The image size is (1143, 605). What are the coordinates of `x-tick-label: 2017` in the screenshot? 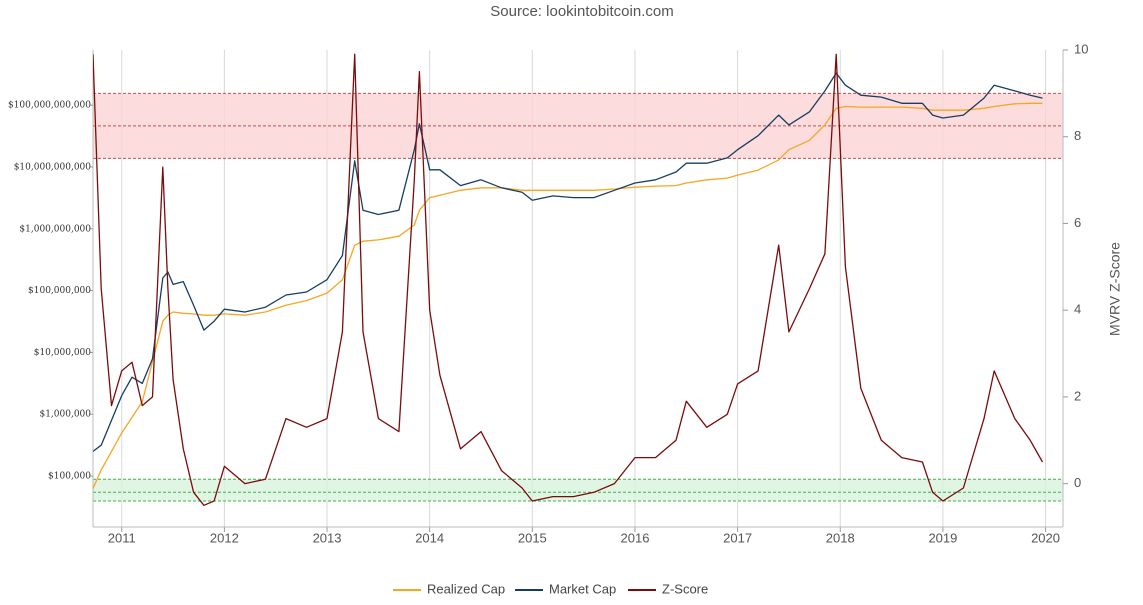 It's located at (737, 537).